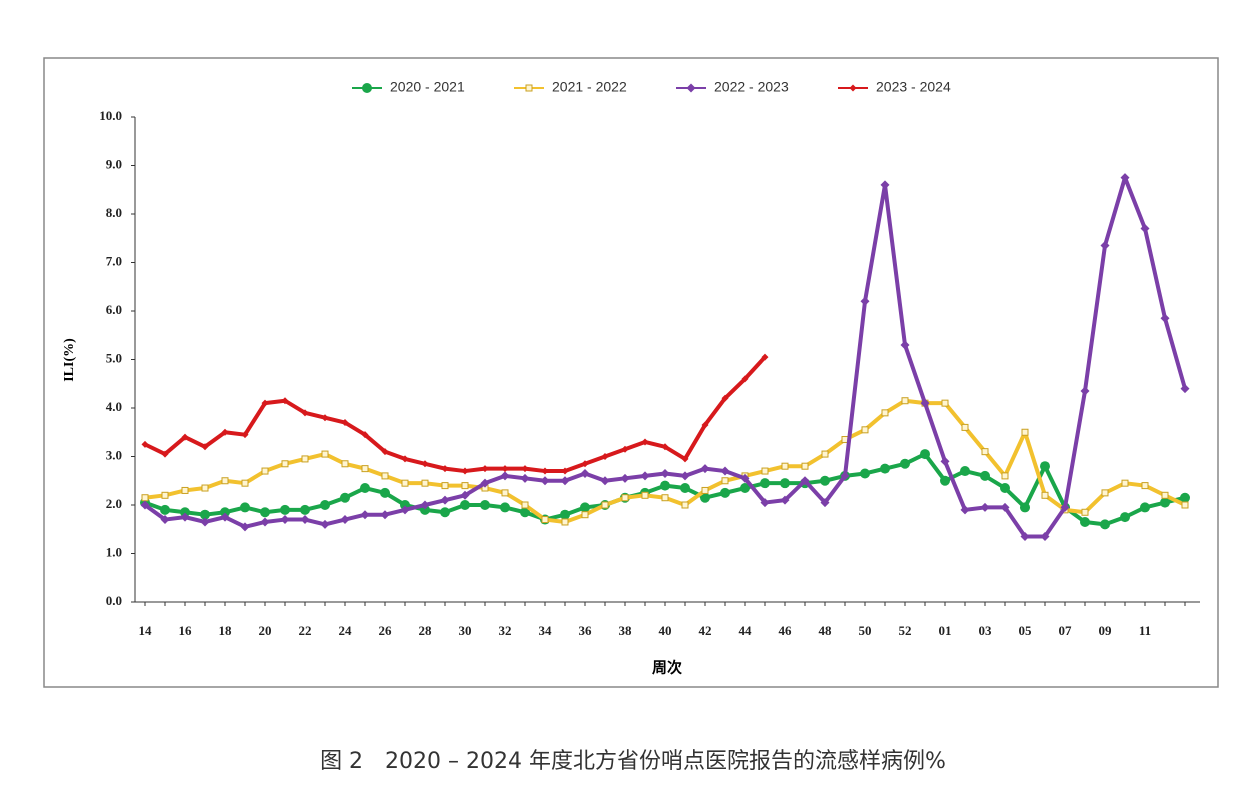 The width and height of the screenshot is (1246, 799). I want to click on y-tick-label: 1.0, so click(114, 551).